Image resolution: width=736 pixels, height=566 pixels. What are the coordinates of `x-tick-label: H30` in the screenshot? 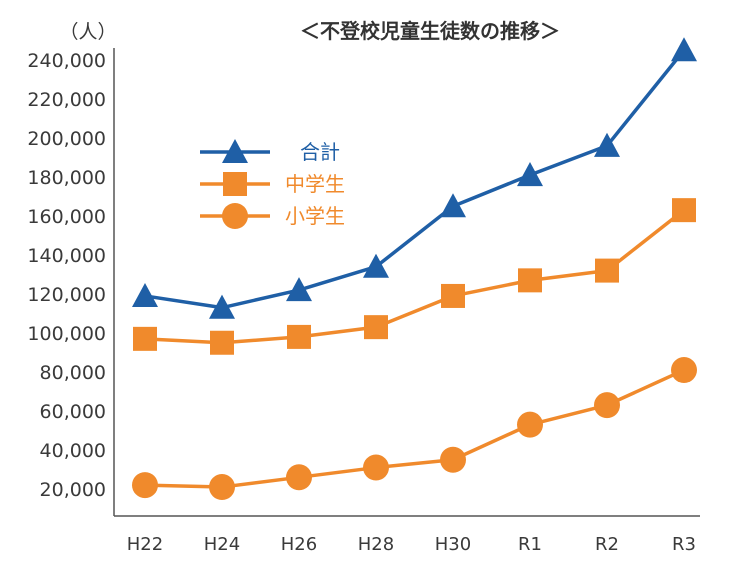 It's located at (453, 544).